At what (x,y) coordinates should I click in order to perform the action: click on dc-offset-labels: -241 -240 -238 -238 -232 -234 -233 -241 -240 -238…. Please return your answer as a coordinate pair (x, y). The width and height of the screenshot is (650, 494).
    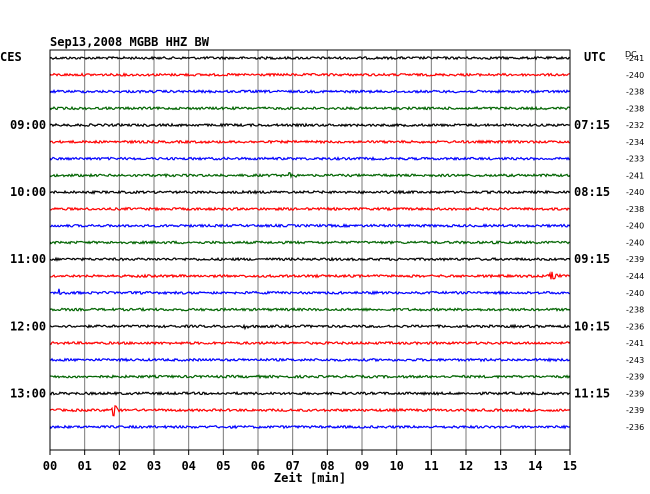
    Looking at the image, I should click on (635, 243).